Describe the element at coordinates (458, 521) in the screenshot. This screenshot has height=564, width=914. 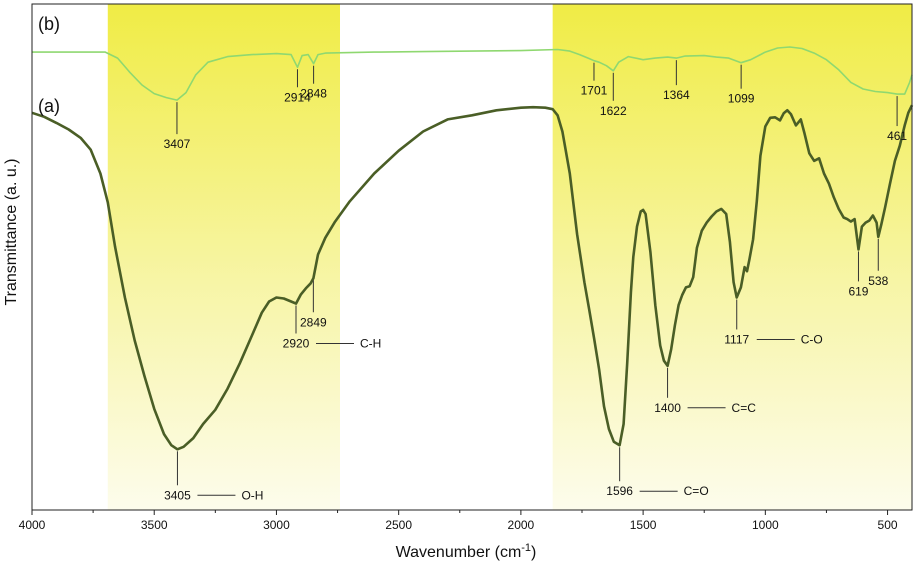
I see `x-axis: 4000 3500 3000 2500 2000 1500 1000 500` at that location.